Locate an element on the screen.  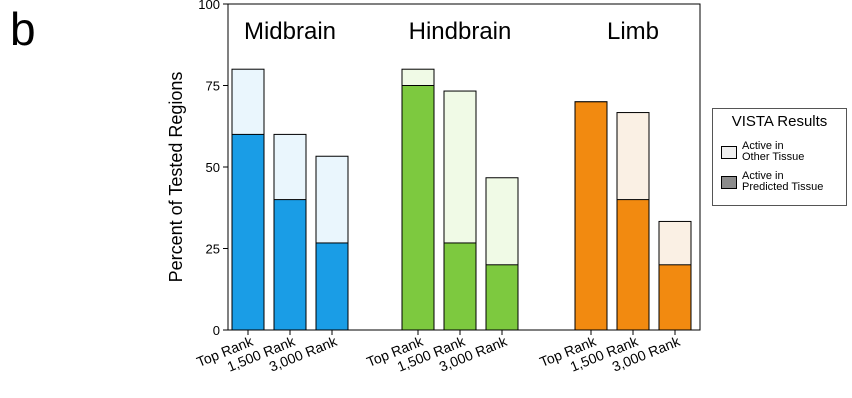
bar-predicted-tissue-limb-1-500-rank is located at coordinates (633, 265).